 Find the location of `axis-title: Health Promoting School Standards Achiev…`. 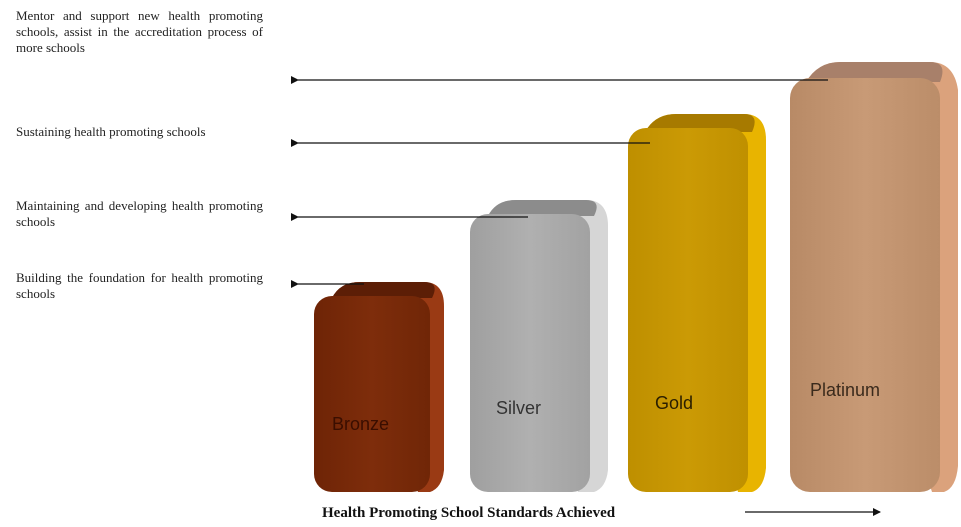

axis-title: Health Promoting School Standards Achiev… is located at coordinates (469, 513).